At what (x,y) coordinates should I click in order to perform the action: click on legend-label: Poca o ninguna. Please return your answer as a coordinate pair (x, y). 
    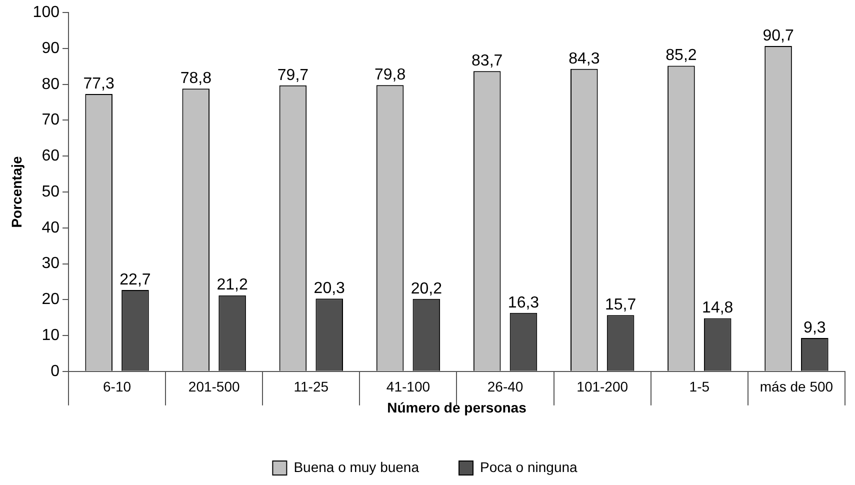
    Looking at the image, I should click on (529, 466).